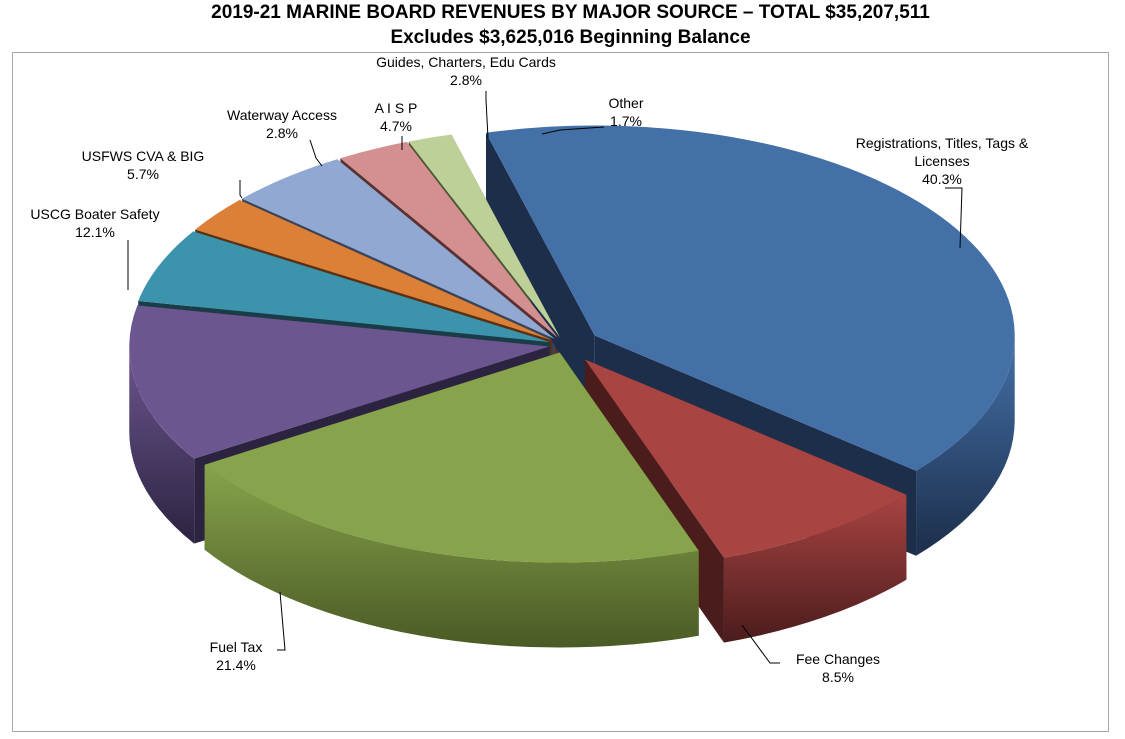 The image size is (1125, 739). I want to click on slice-pct-0: 40.3%, so click(942, 179).